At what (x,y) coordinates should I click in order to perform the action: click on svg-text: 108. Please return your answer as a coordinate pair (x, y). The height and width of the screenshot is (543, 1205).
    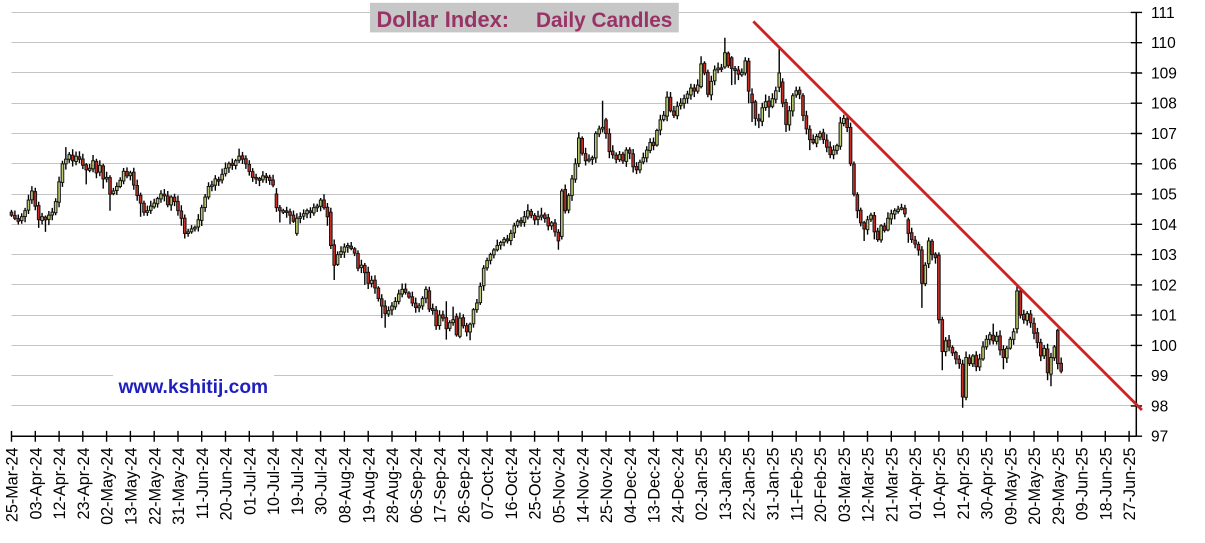
    Looking at the image, I should click on (1164, 104).